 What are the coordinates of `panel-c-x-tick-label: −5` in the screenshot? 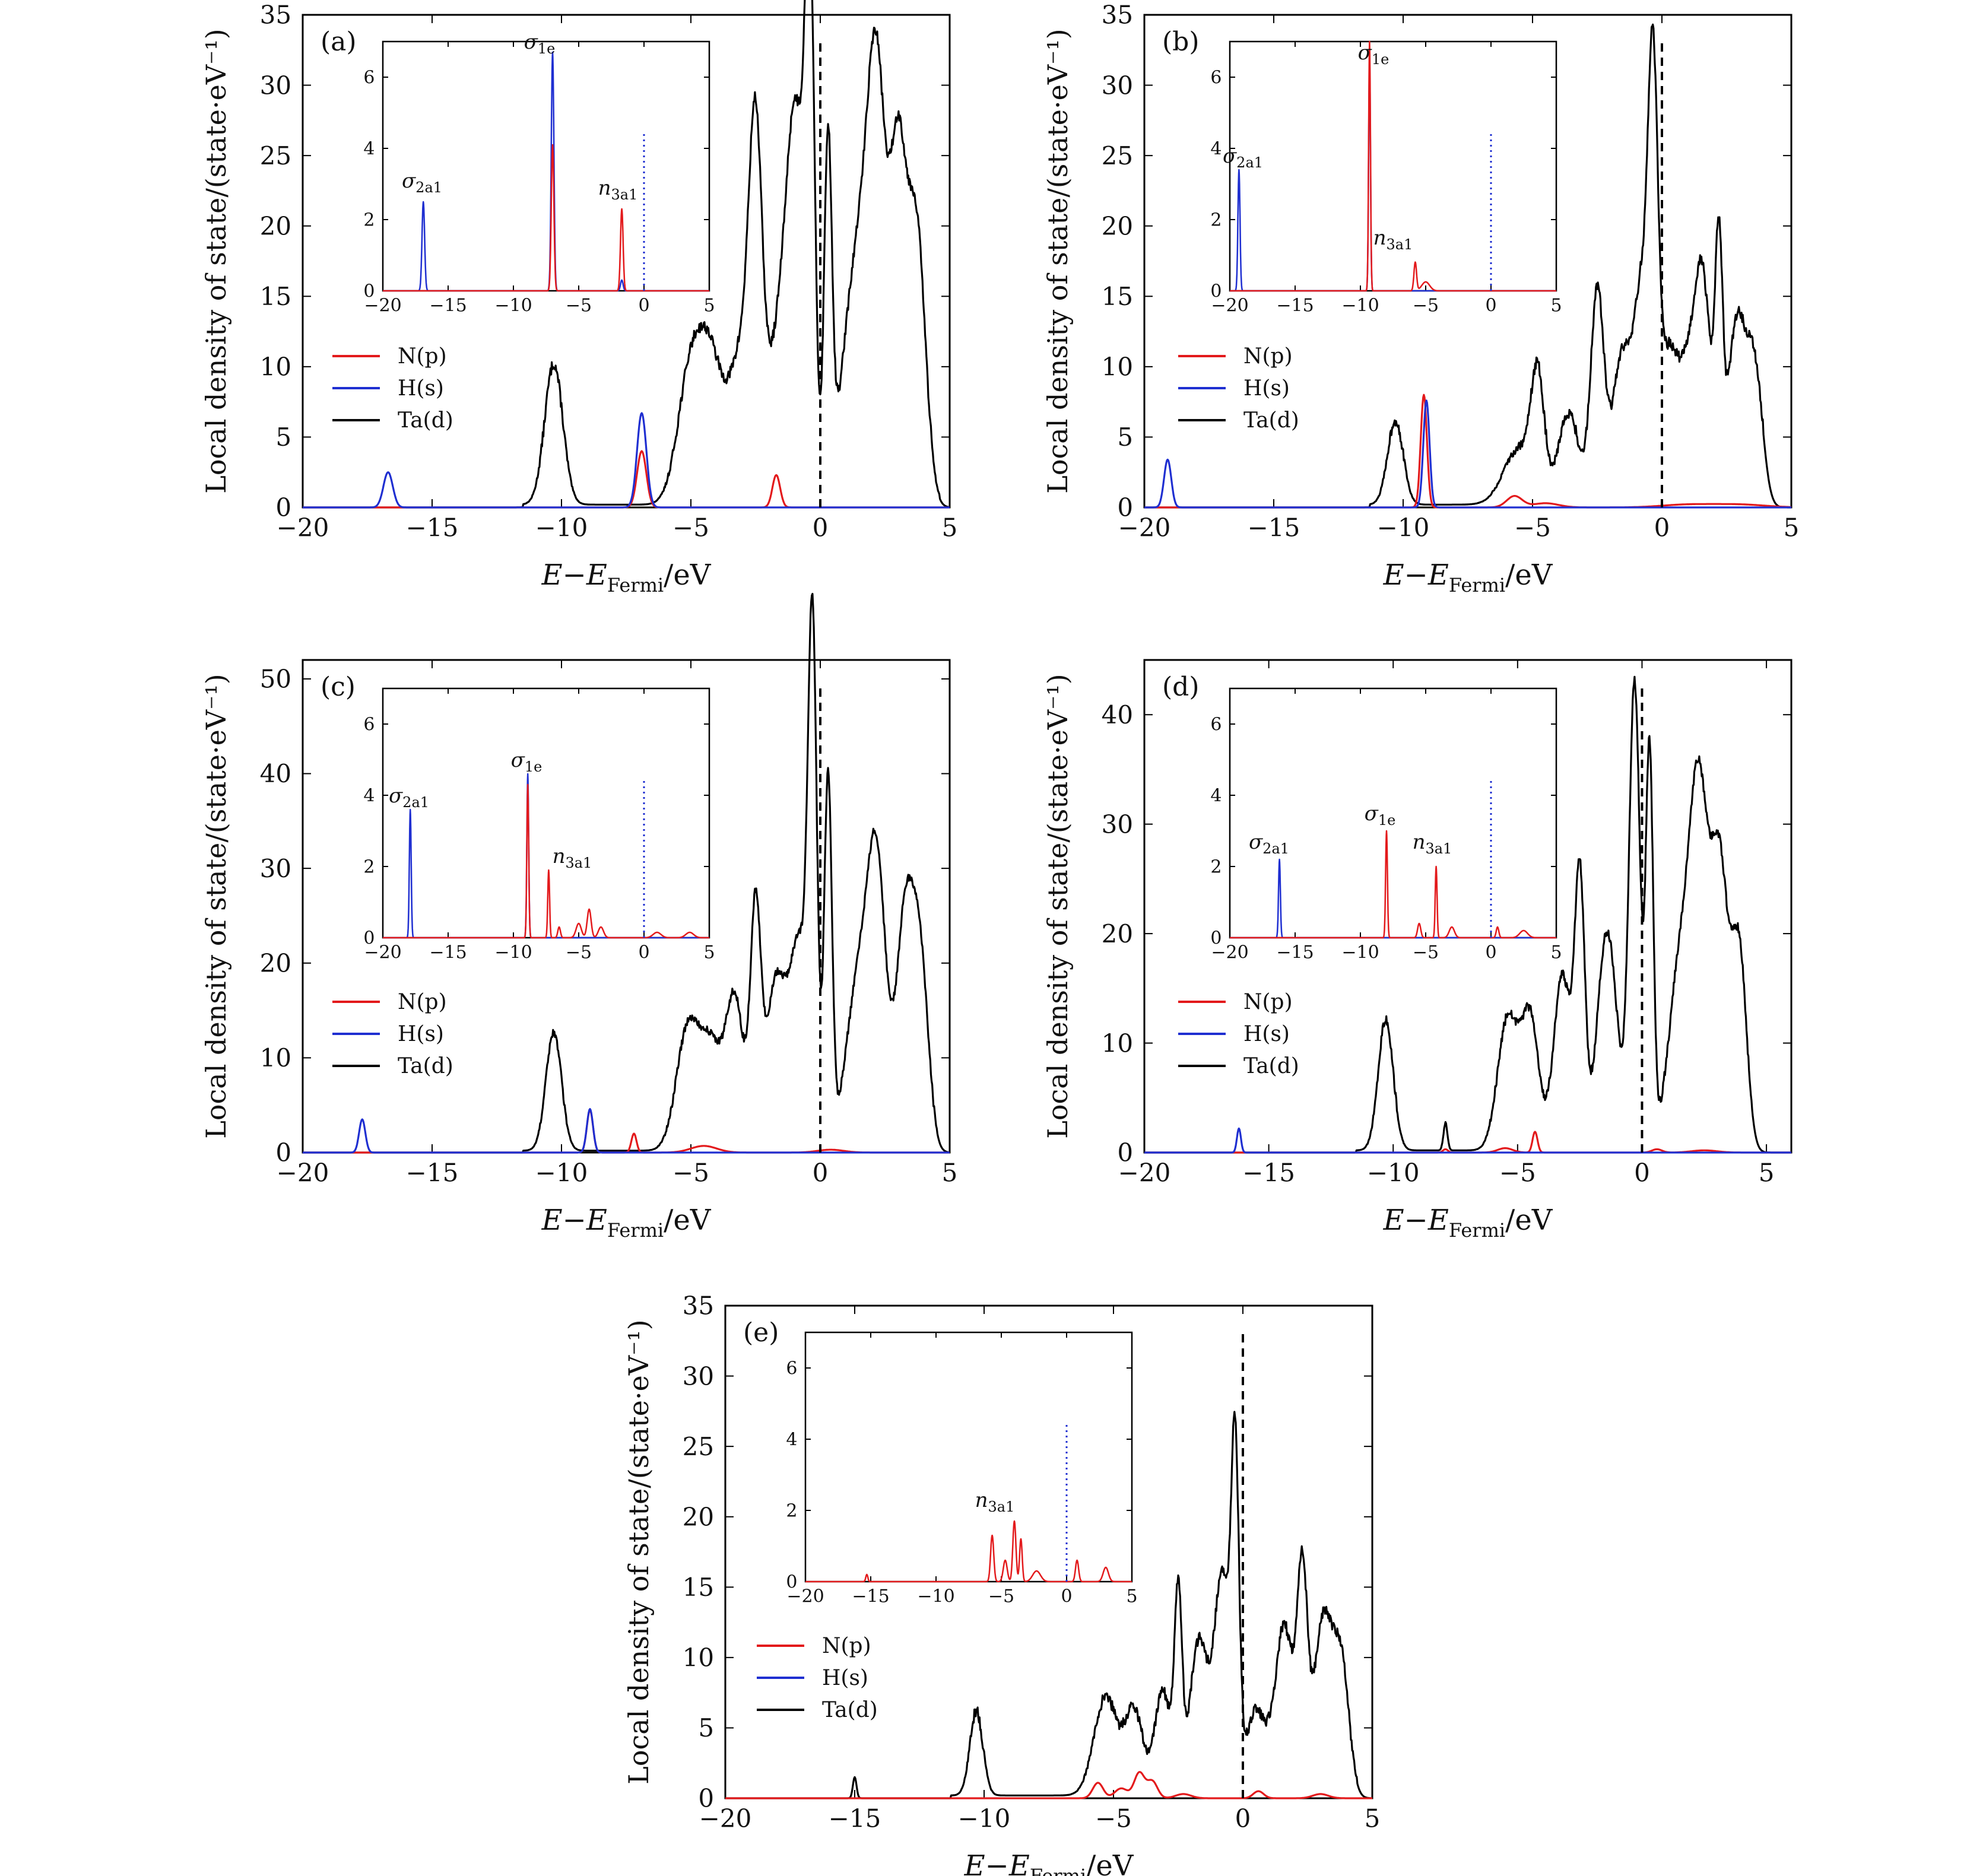 It's located at (690, 1172).